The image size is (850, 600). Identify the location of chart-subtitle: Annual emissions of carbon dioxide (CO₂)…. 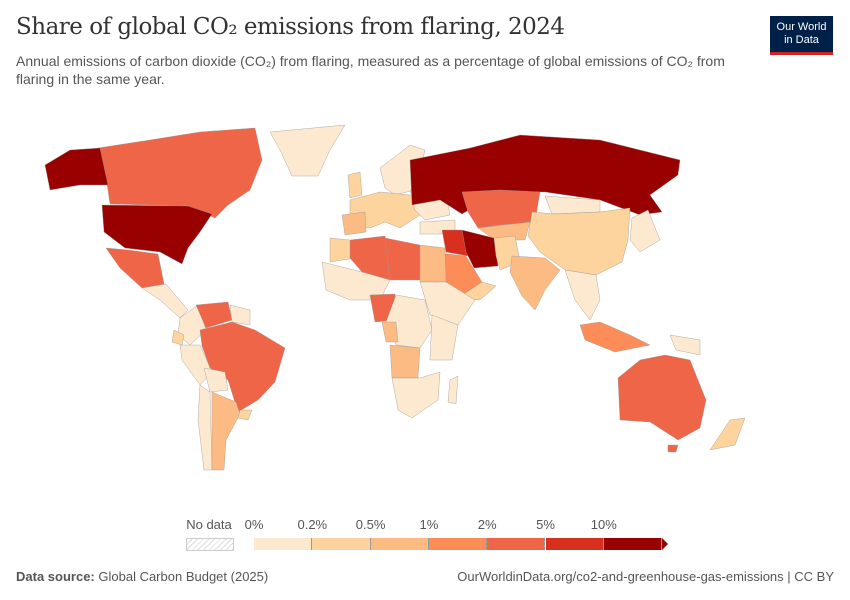
(370, 70).